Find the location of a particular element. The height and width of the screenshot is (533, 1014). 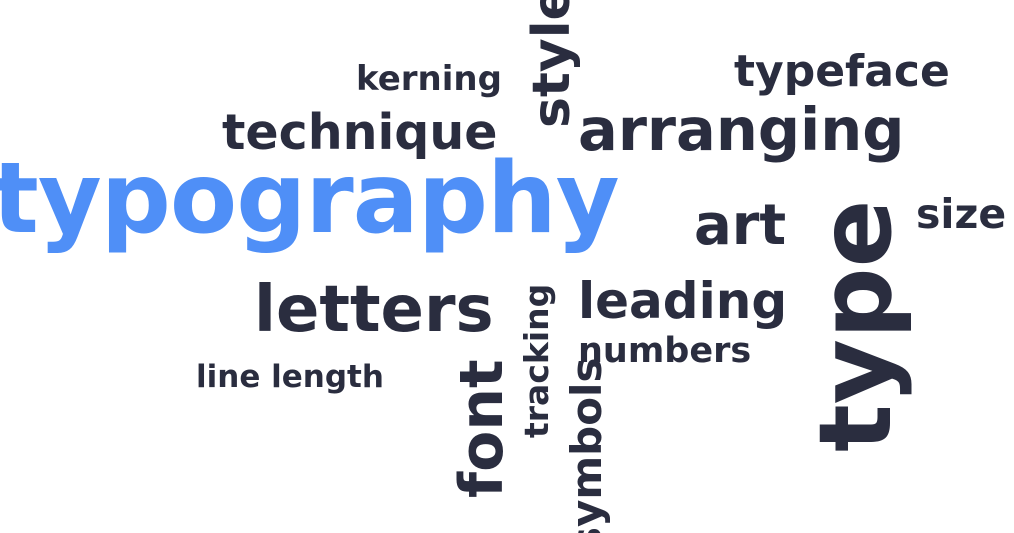

word-line-length: line length is located at coordinates (290, 377).